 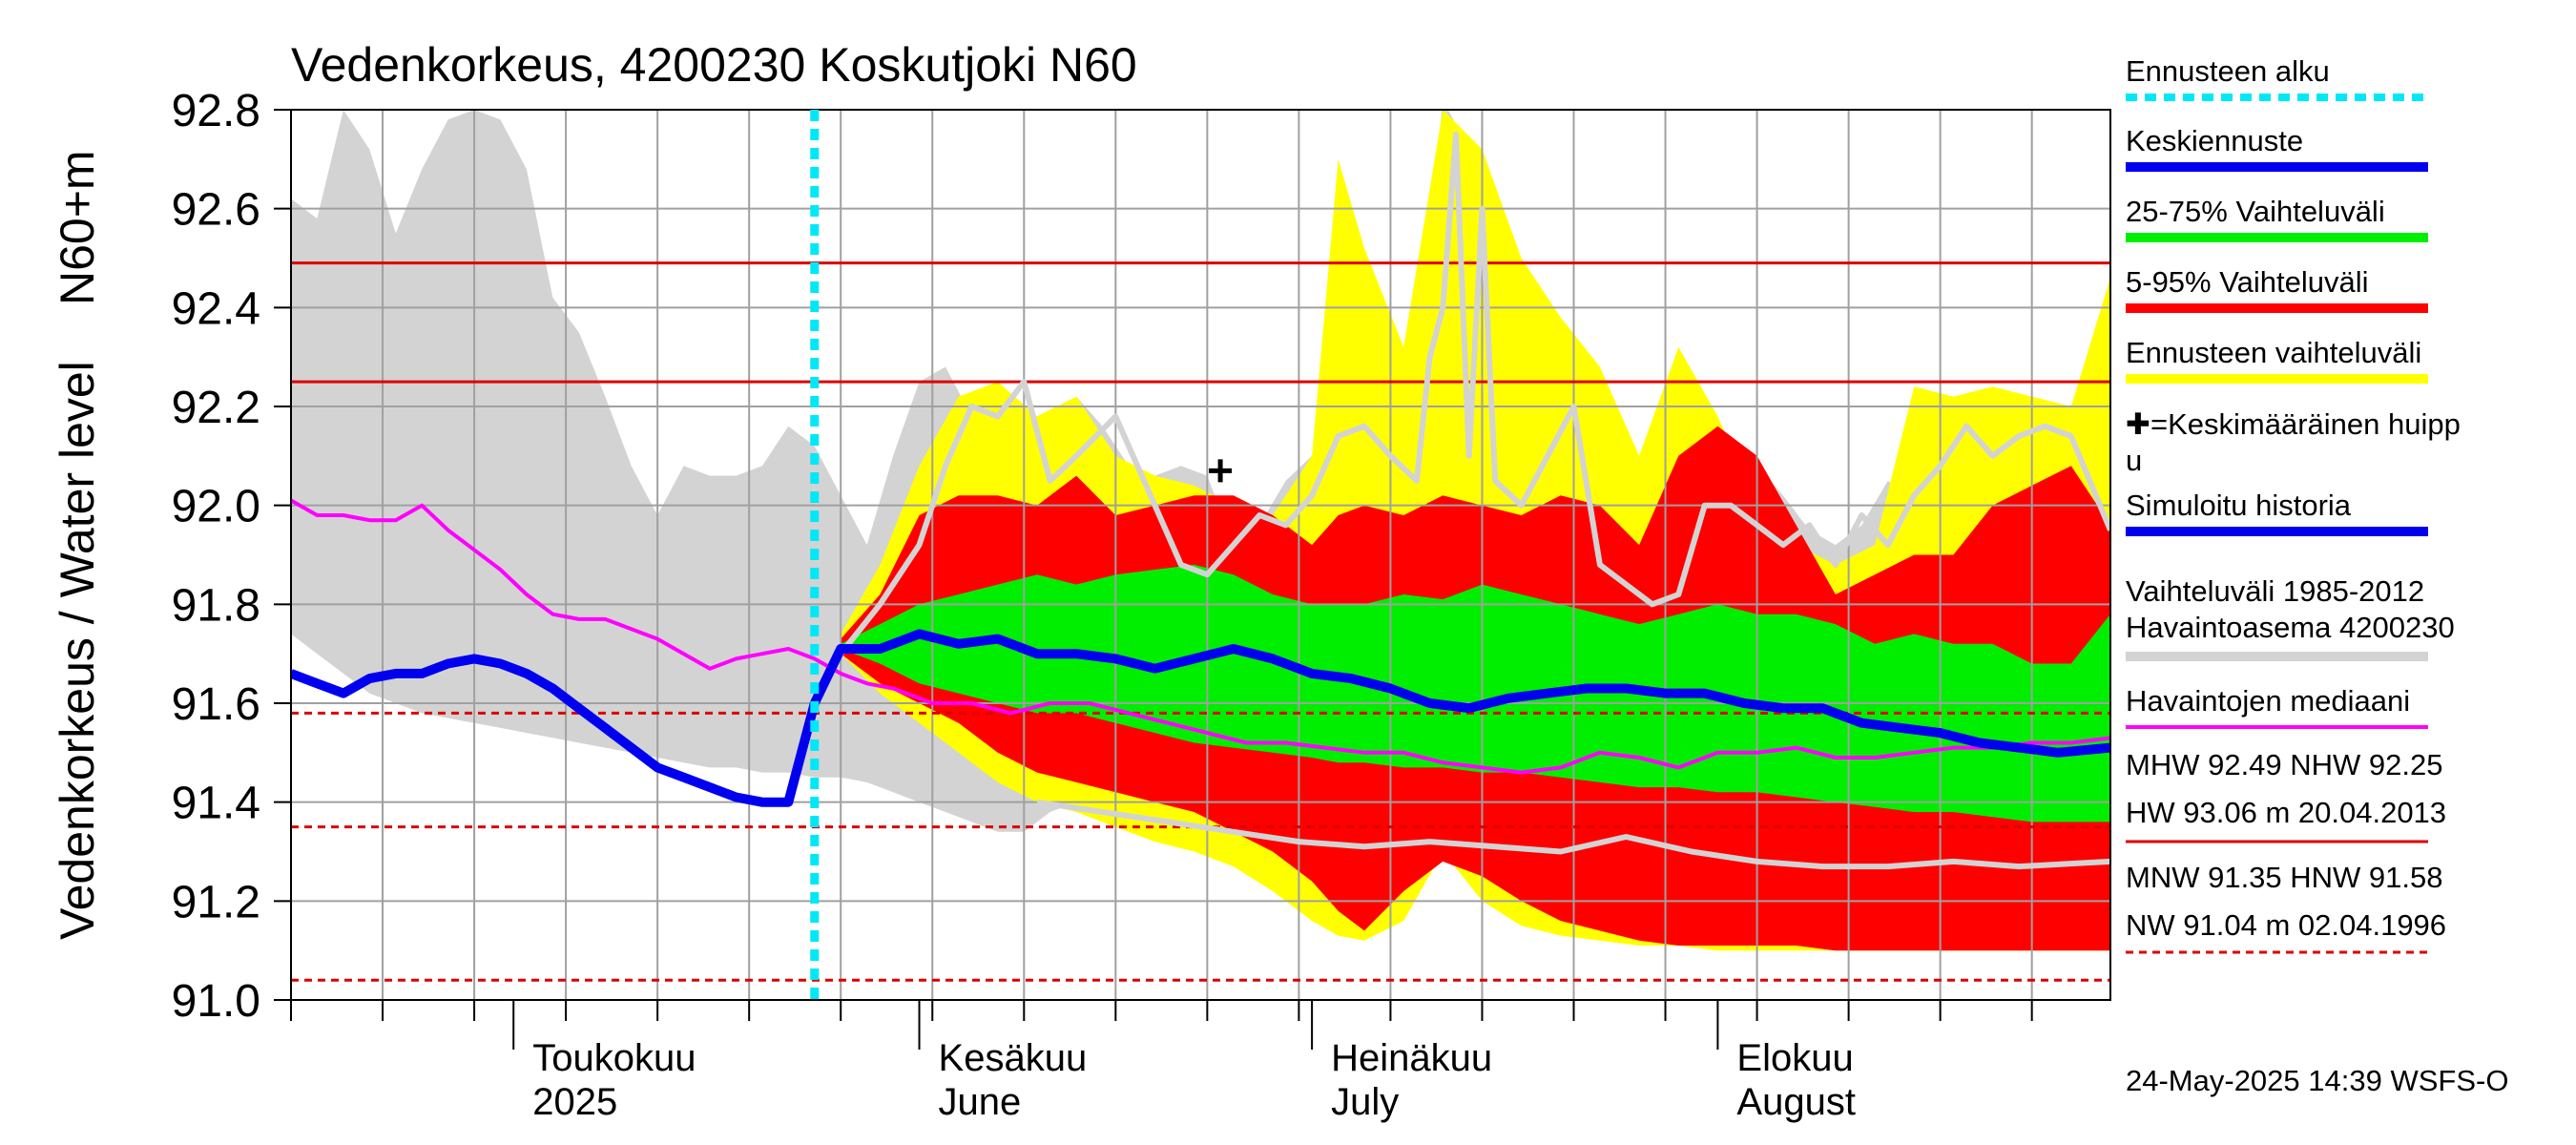 What do you see at coordinates (1794, 1058) in the screenshot?
I see `x-month-label-fi: Elokuu` at bounding box center [1794, 1058].